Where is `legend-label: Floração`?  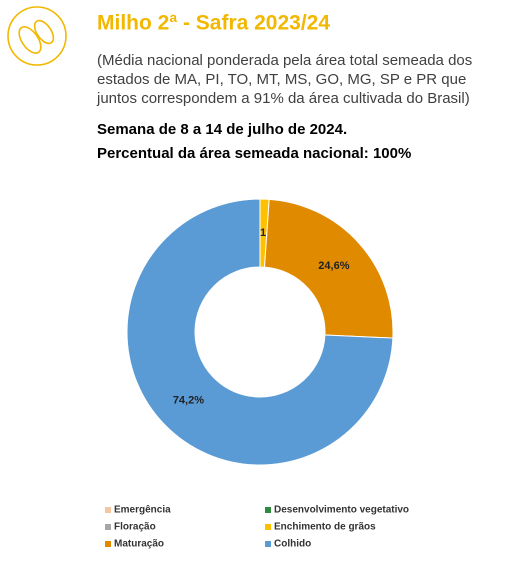
legend-label: Floração is located at coordinates (135, 527).